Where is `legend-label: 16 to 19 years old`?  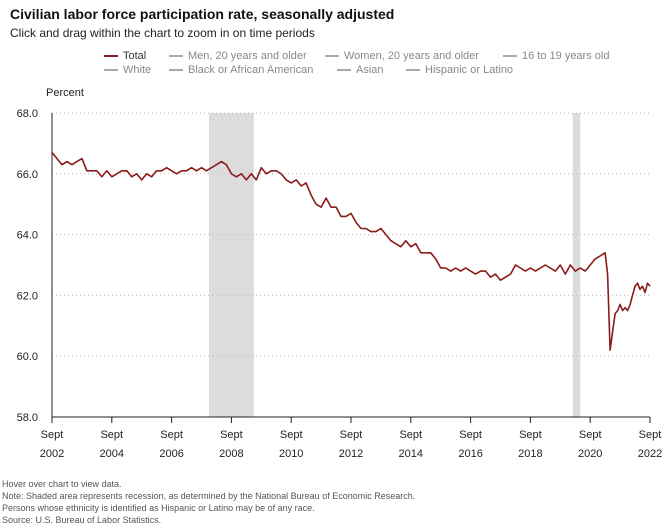
legend-label: 16 to 19 years old is located at coordinates (566, 56).